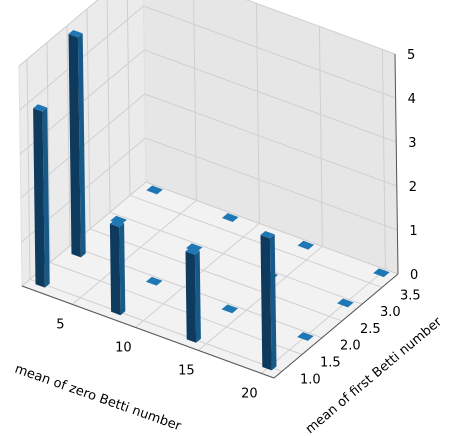  I want to click on x-tick-label: 15, so click(186, 370).